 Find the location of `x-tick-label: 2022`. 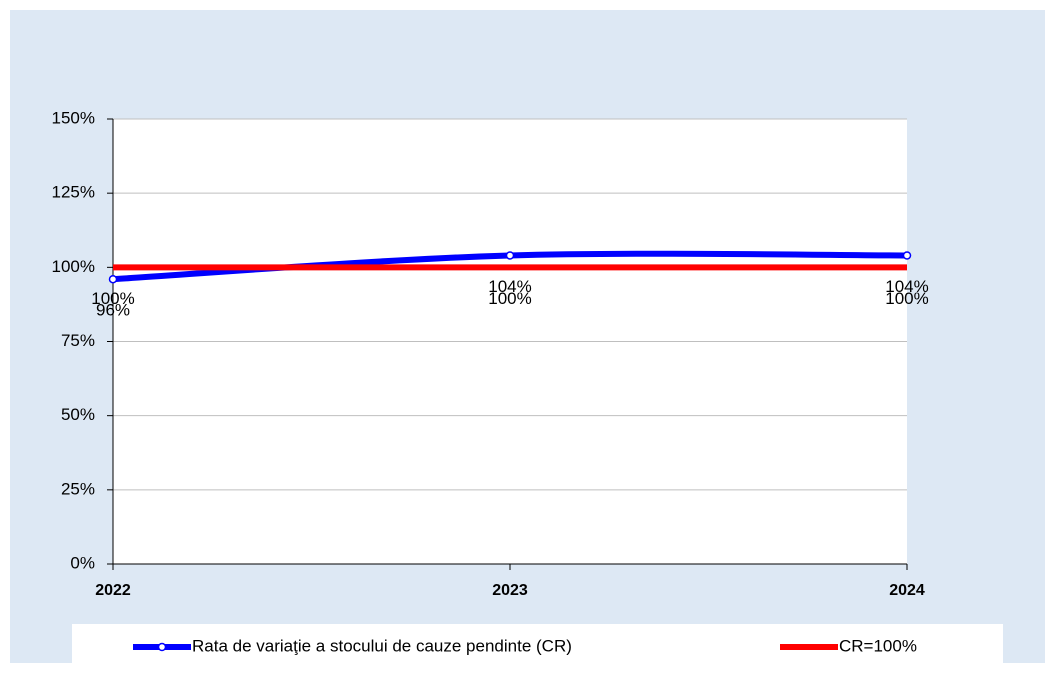

x-tick-label: 2022 is located at coordinates (113, 590).